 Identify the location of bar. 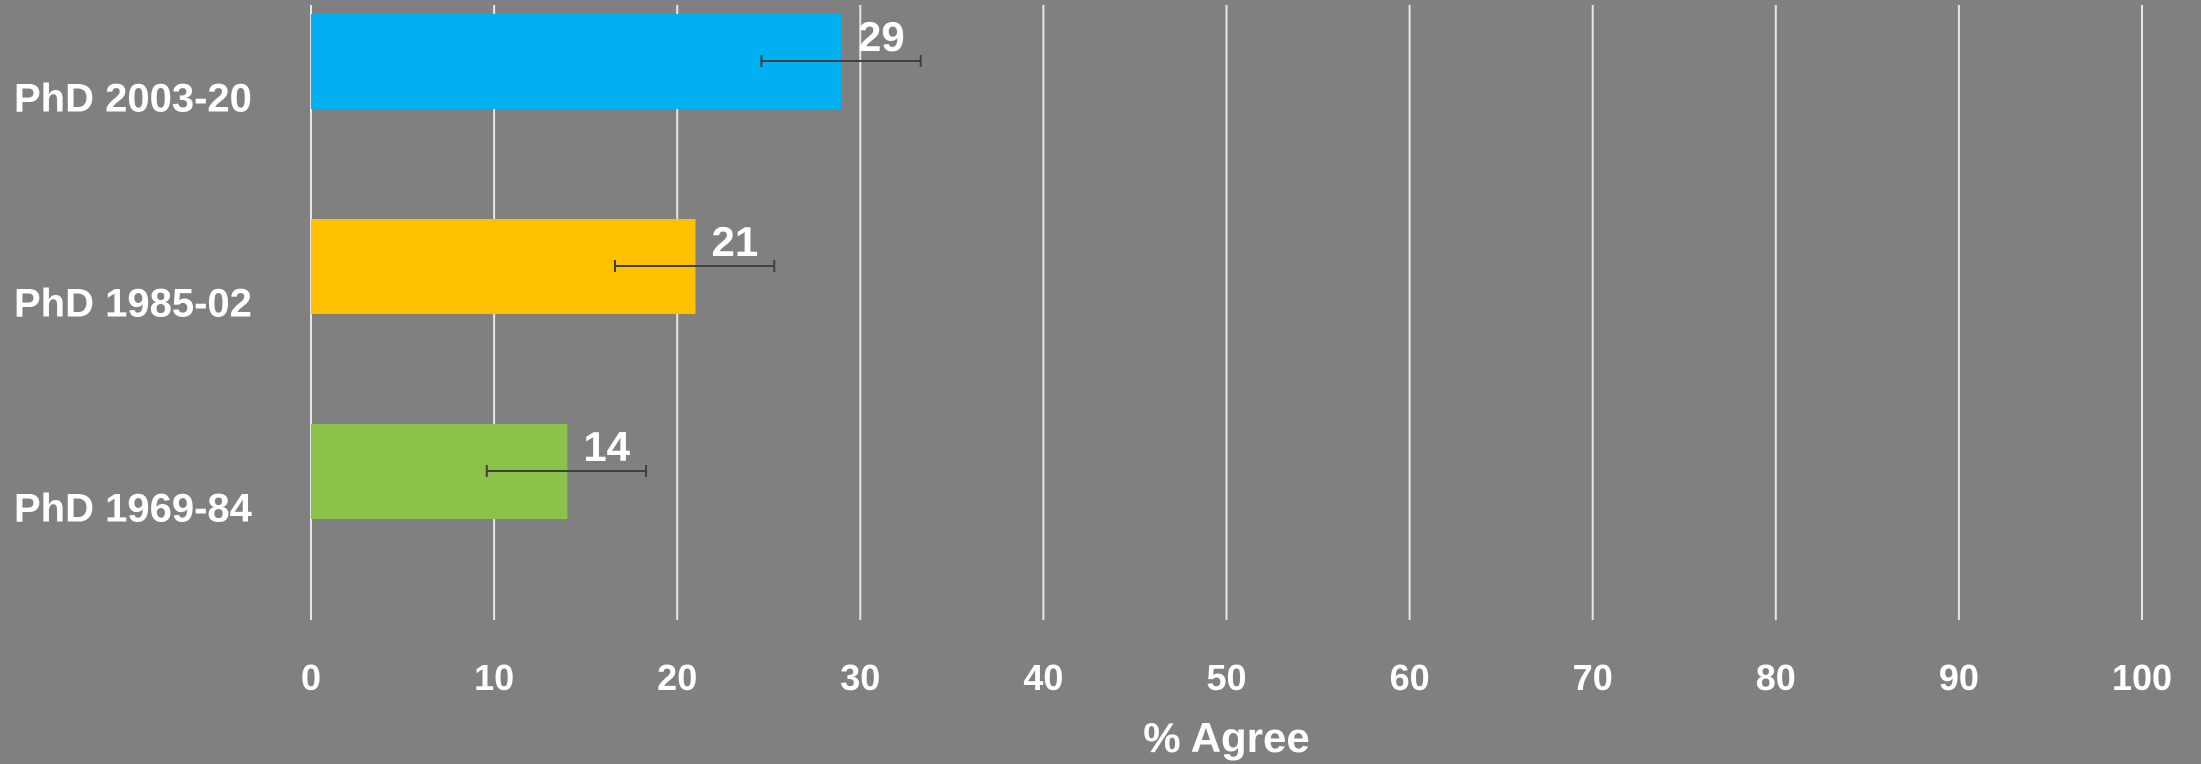
(576, 61).